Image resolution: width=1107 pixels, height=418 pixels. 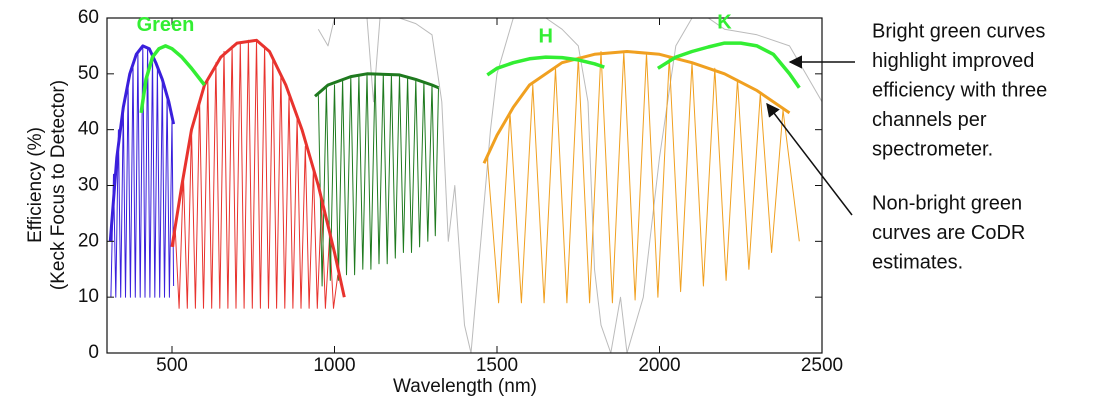 I want to click on y-axis-label-line: (Keck Focus to Detector), so click(x=58, y=185).